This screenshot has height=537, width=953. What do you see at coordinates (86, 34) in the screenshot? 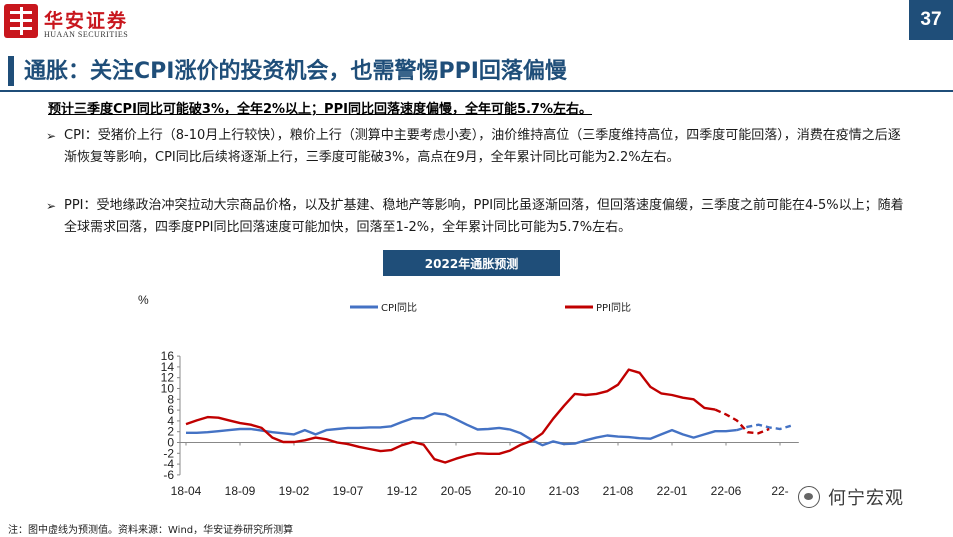
I see `logo-english-name: HUAAN SECURITIES` at bounding box center [86, 34].